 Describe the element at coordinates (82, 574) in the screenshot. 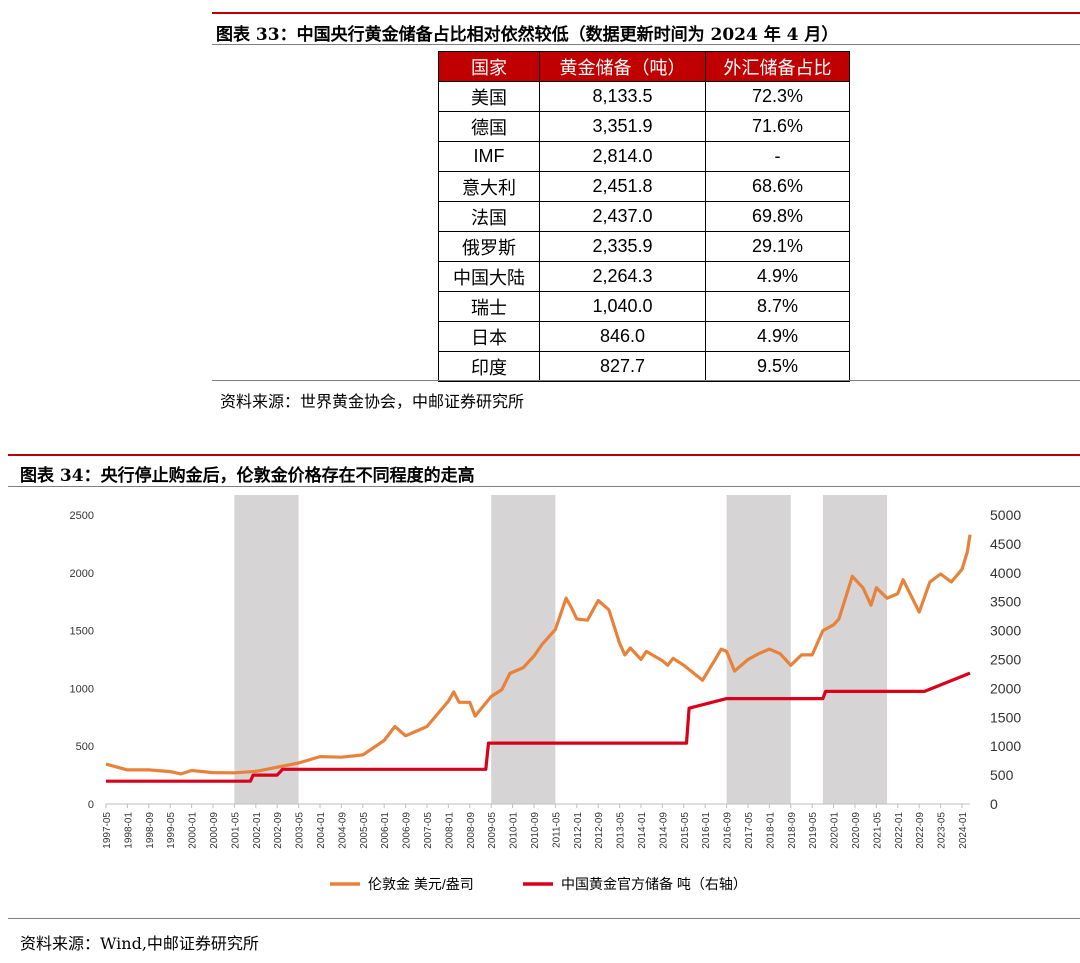

I see `y-left-tick-label: 2000` at that location.